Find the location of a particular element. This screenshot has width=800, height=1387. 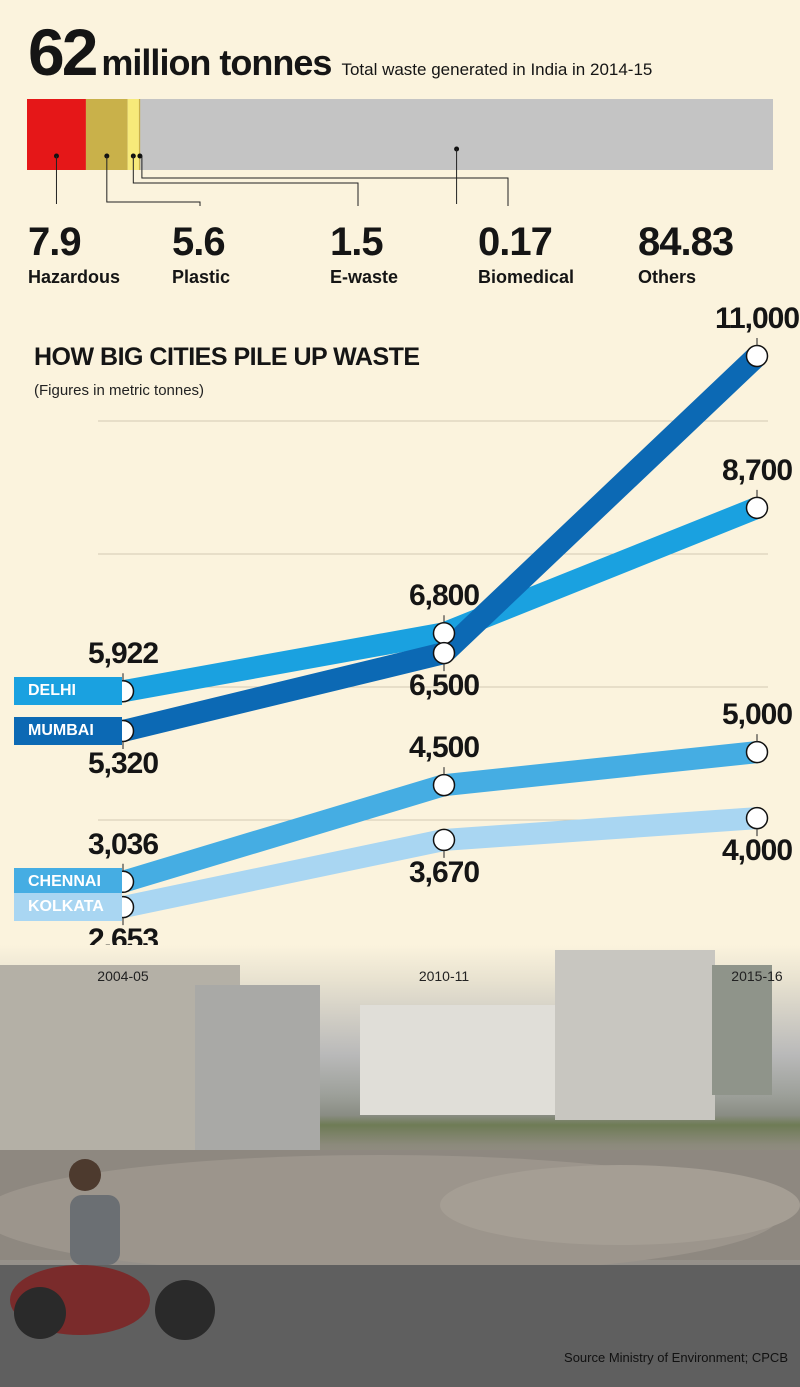

x-tick-label-2: 2015-16 is located at coordinates (757, 976).